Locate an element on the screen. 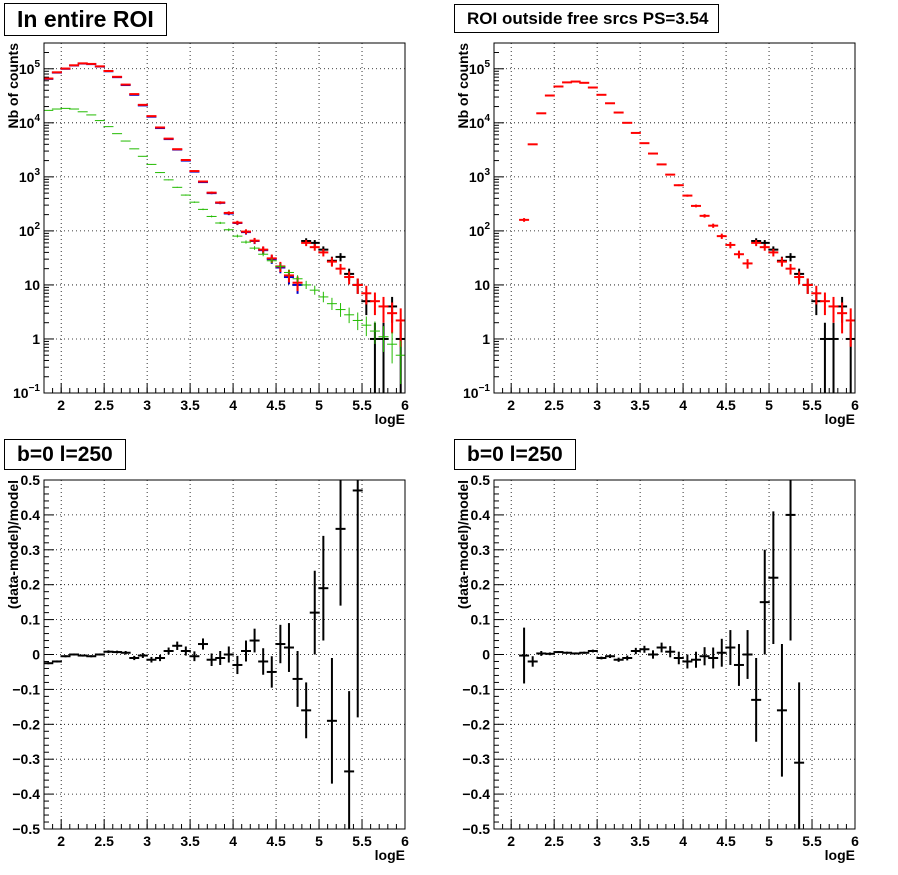 Image resolution: width=898 pixels, height=875 pixels. y-tick-label: 10⁴ is located at coordinates (30, 122).